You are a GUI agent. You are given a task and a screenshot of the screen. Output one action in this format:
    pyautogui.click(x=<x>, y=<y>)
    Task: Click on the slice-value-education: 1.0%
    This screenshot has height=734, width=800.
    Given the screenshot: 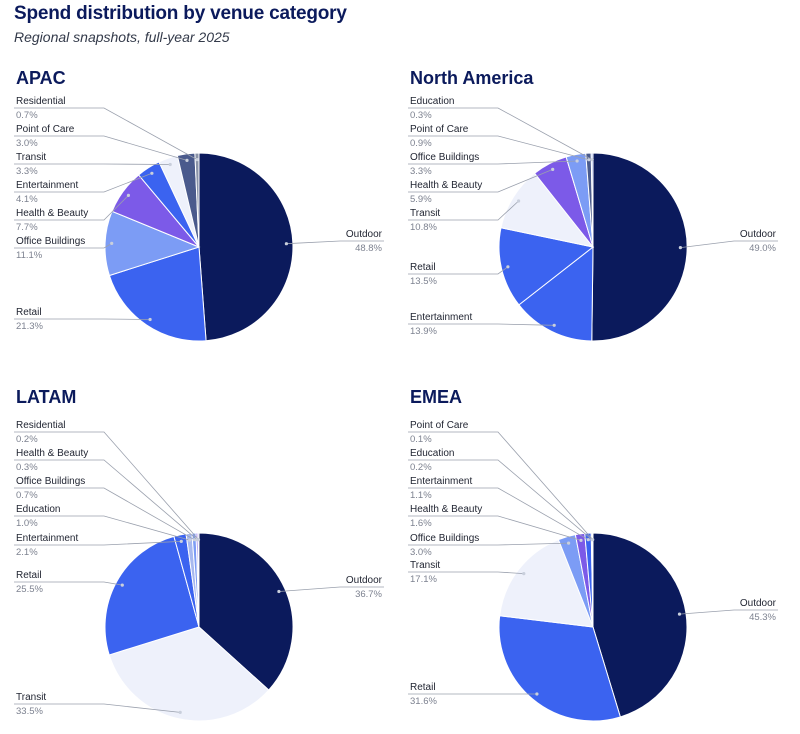 What is the action you would take?
    pyautogui.click(x=27, y=523)
    